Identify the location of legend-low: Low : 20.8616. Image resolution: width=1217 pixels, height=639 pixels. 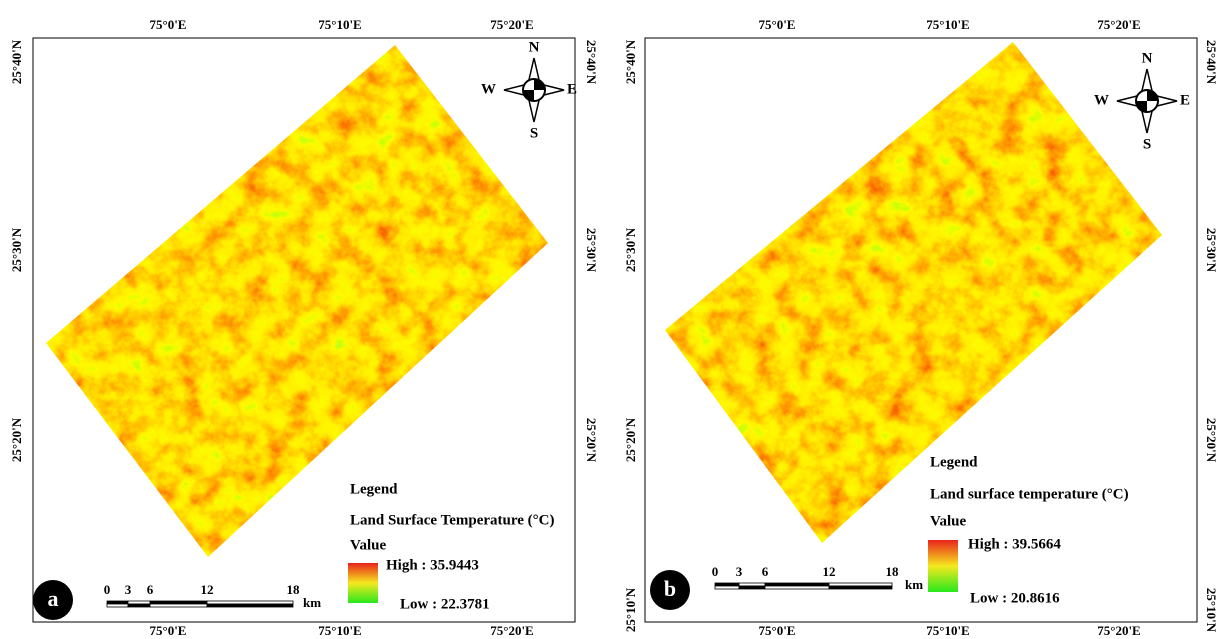
(1015, 598).